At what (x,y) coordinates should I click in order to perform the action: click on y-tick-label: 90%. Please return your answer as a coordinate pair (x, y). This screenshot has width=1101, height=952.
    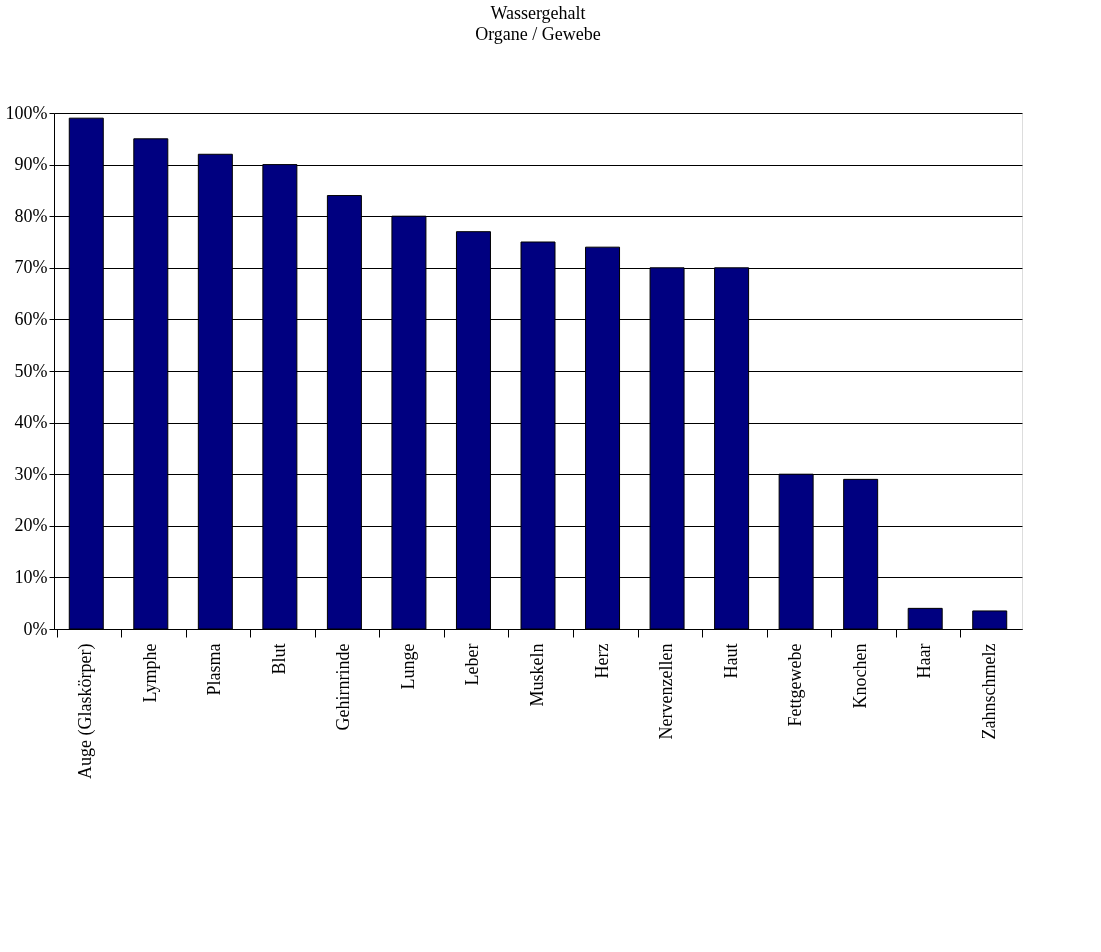
    Looking at the image, I should click on (31, 164).